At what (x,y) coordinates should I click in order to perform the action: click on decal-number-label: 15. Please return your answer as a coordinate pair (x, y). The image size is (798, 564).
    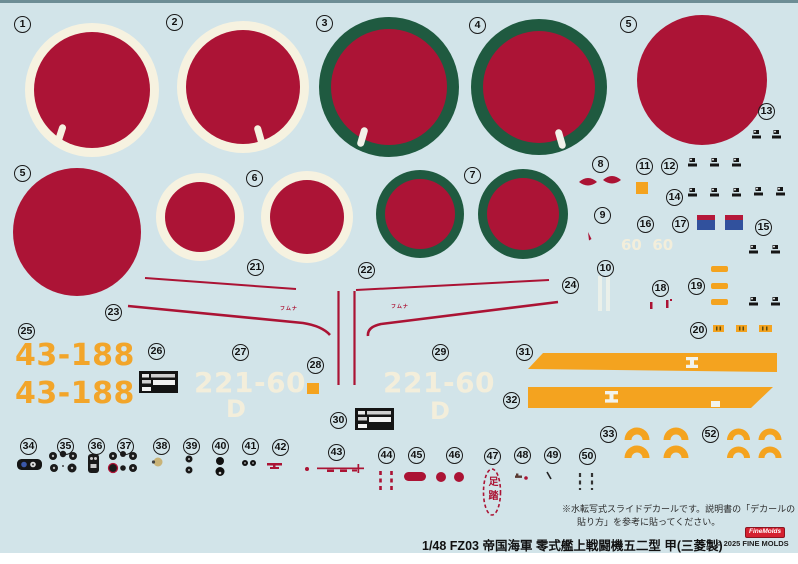
    Looking at the image, I should click on (763, 227).